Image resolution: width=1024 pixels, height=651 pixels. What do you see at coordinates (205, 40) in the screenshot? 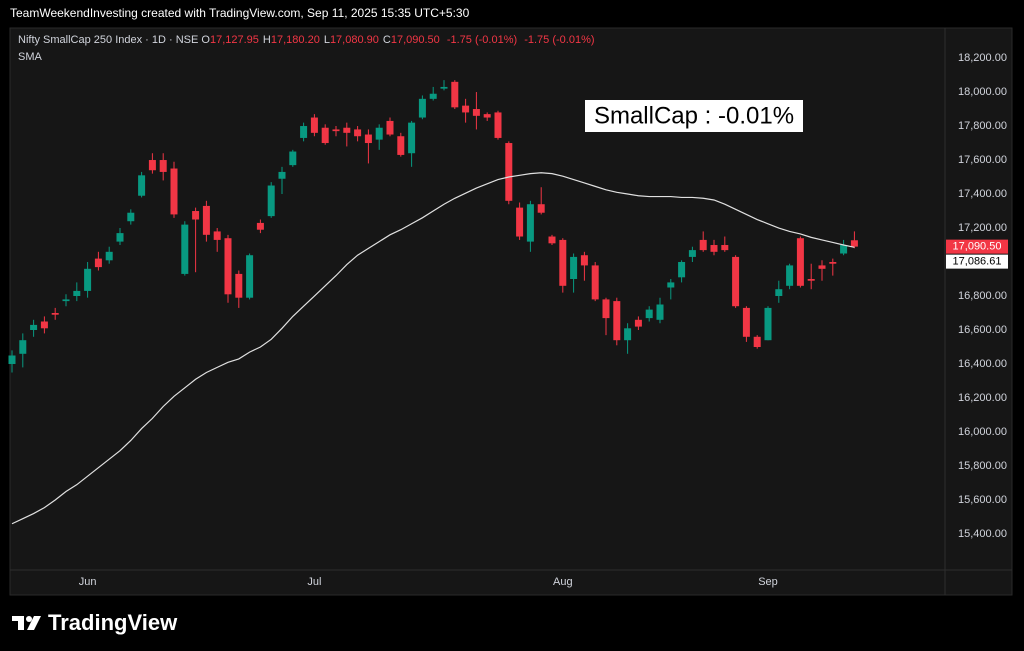
I see `ohlc-key: O` at bounding box center [205, 40].